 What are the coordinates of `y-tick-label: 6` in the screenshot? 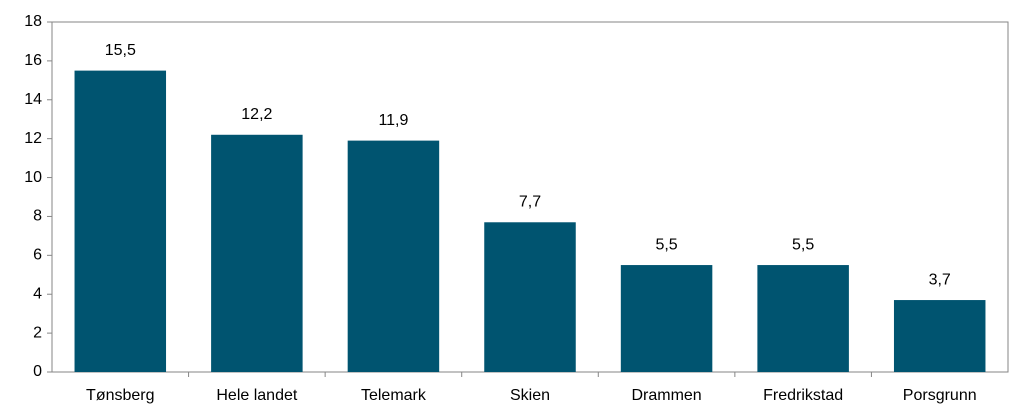 It's located at (37, 255).